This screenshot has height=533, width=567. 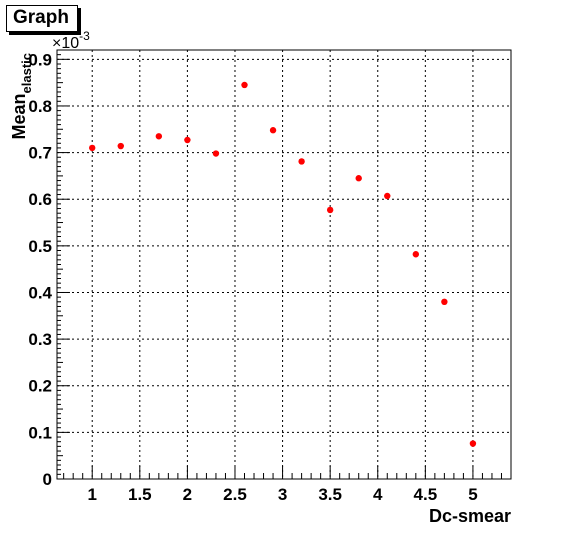 What do you see at coordinates (40, 246) in the screenshot?
I see `y-tick-label: 0.5` at bounding box center [40, 246].